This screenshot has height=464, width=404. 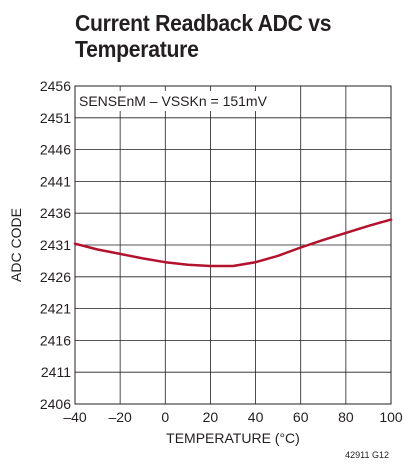 I want to click on y-tick-label: 2426, so click(x=55, y=277).